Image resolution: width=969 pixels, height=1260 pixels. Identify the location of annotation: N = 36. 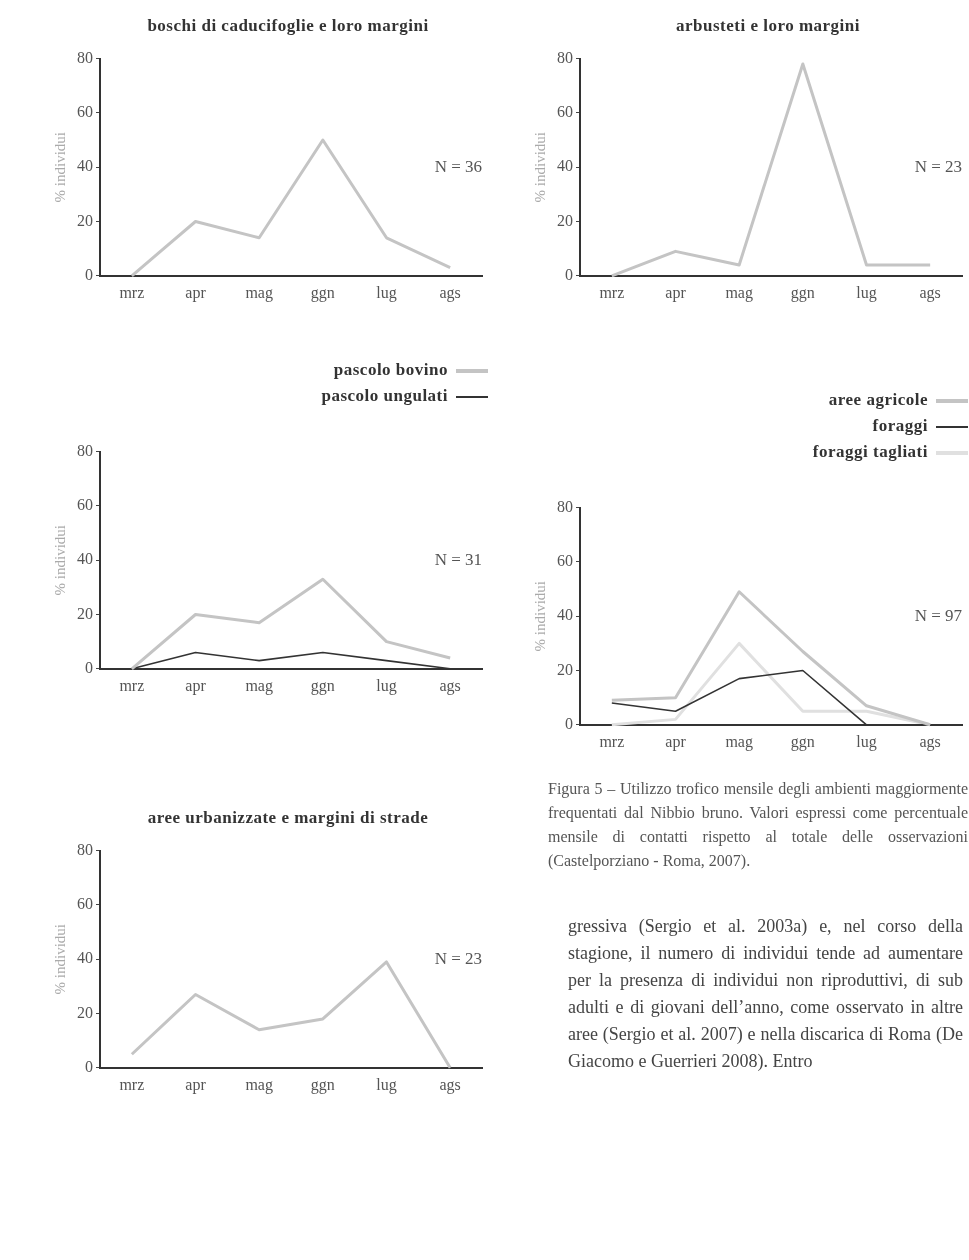
(458, 166).